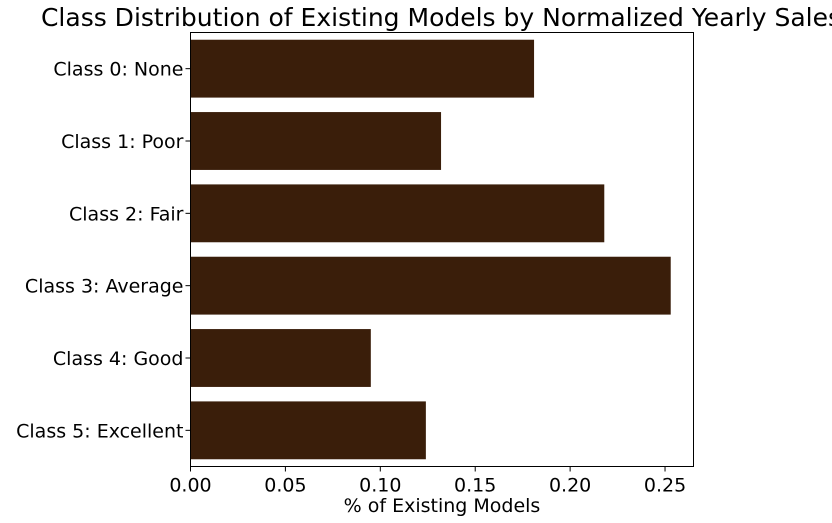 The width and height of the screenshot is (832, 523). What do you see at coordinates (442, 506) in the screenshot?
I see `x-axis-label: % of Existing Models` at bounding box center [442, 506].